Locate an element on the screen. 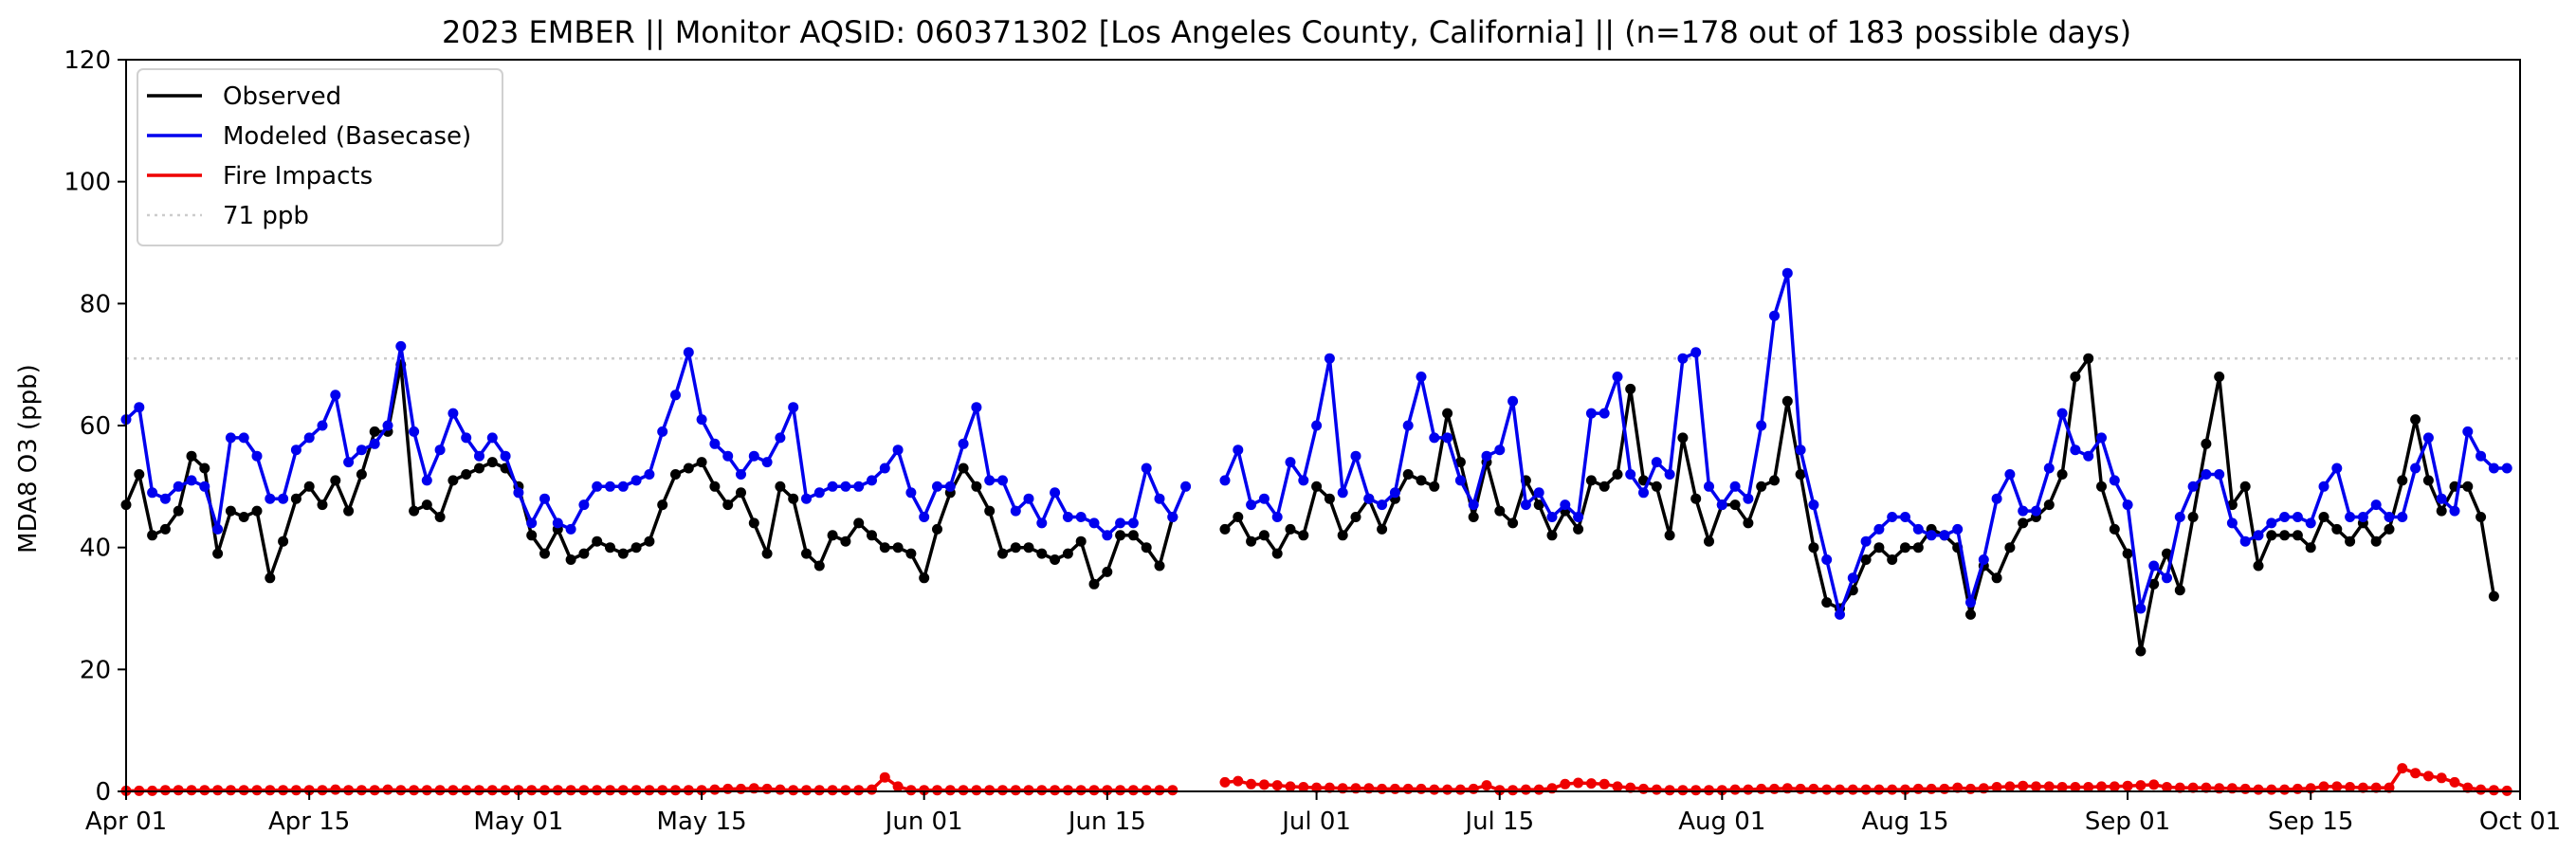 This screenshot has height=853, width=2576. y-tick-label: 100 is located at coordinates (87, 183).